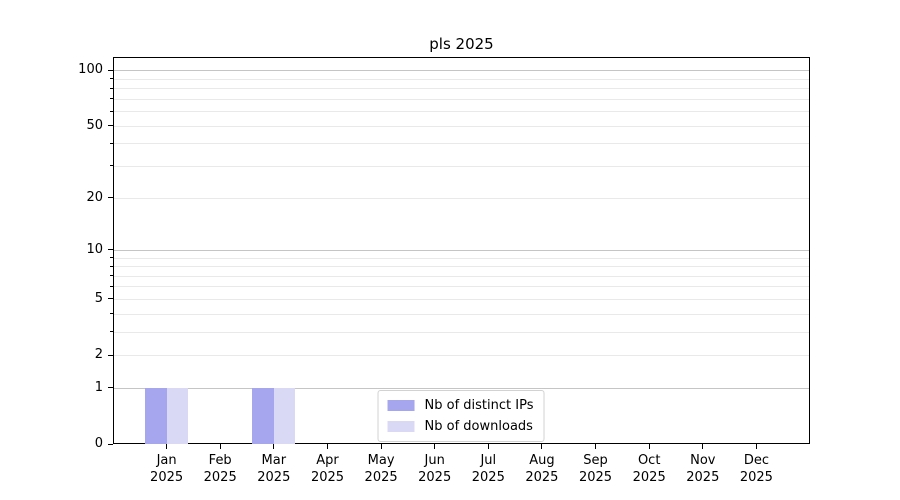 Image resolution: width=900 pixels, height=500 pixels. I want to click on legend-row: Nb of downloads, so click(460, 426).